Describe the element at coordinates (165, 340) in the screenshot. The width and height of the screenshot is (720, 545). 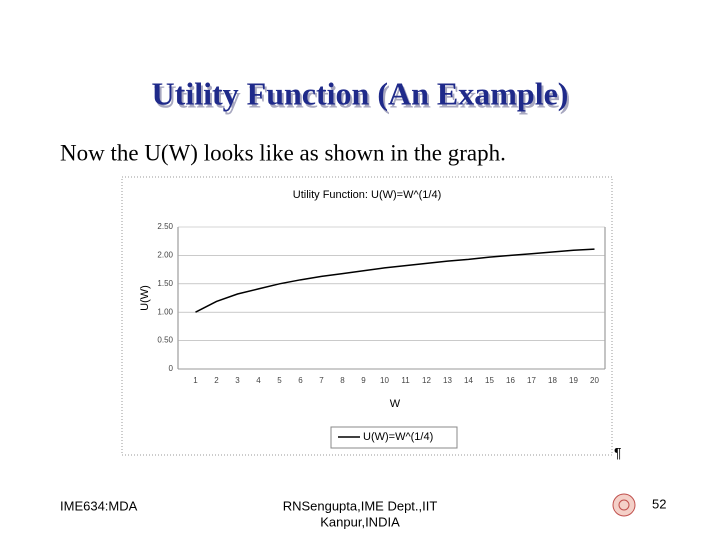
I see `y-tick-label: 0.50` at that location.